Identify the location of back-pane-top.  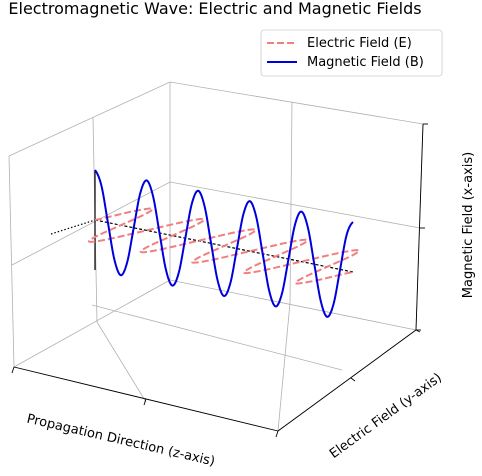
(216, 119).